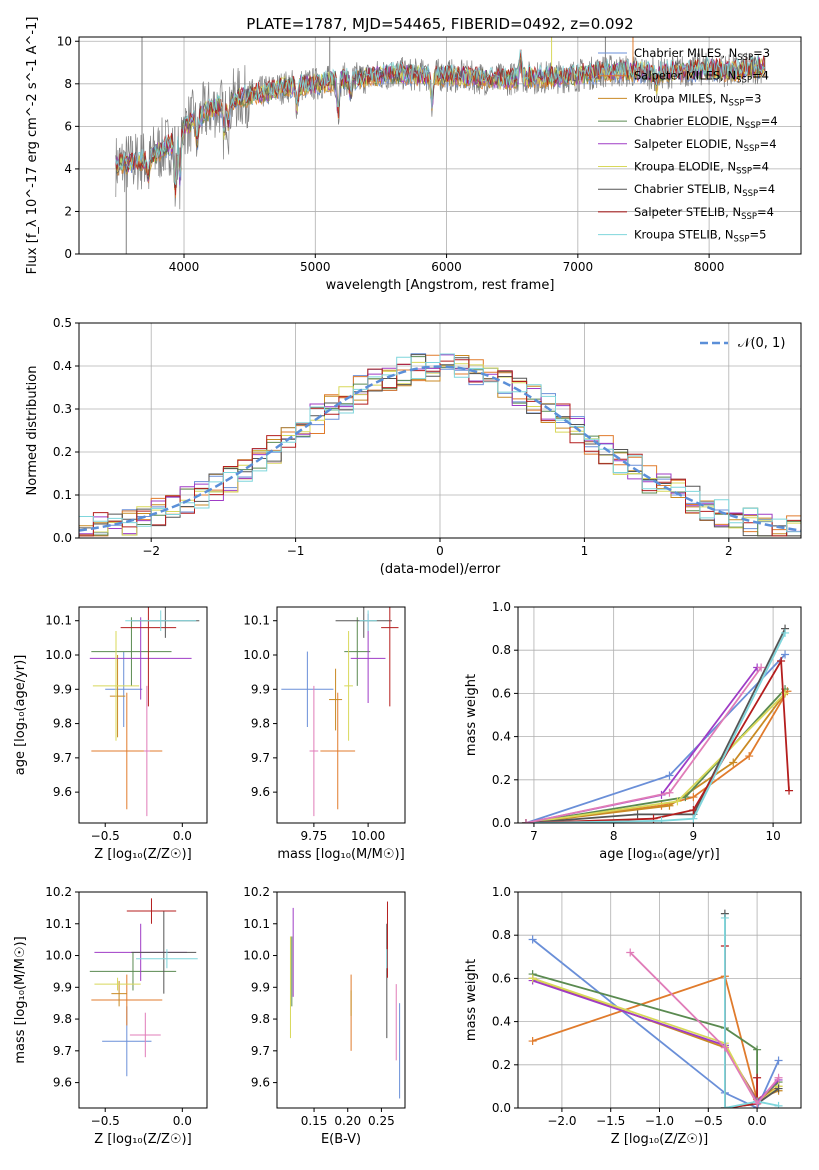 The width and height of the screenshot is (819, 1170). Describe the element at coordinates (446, 267) in the screenshot. I see `x-tick-label: 6000` at that location.